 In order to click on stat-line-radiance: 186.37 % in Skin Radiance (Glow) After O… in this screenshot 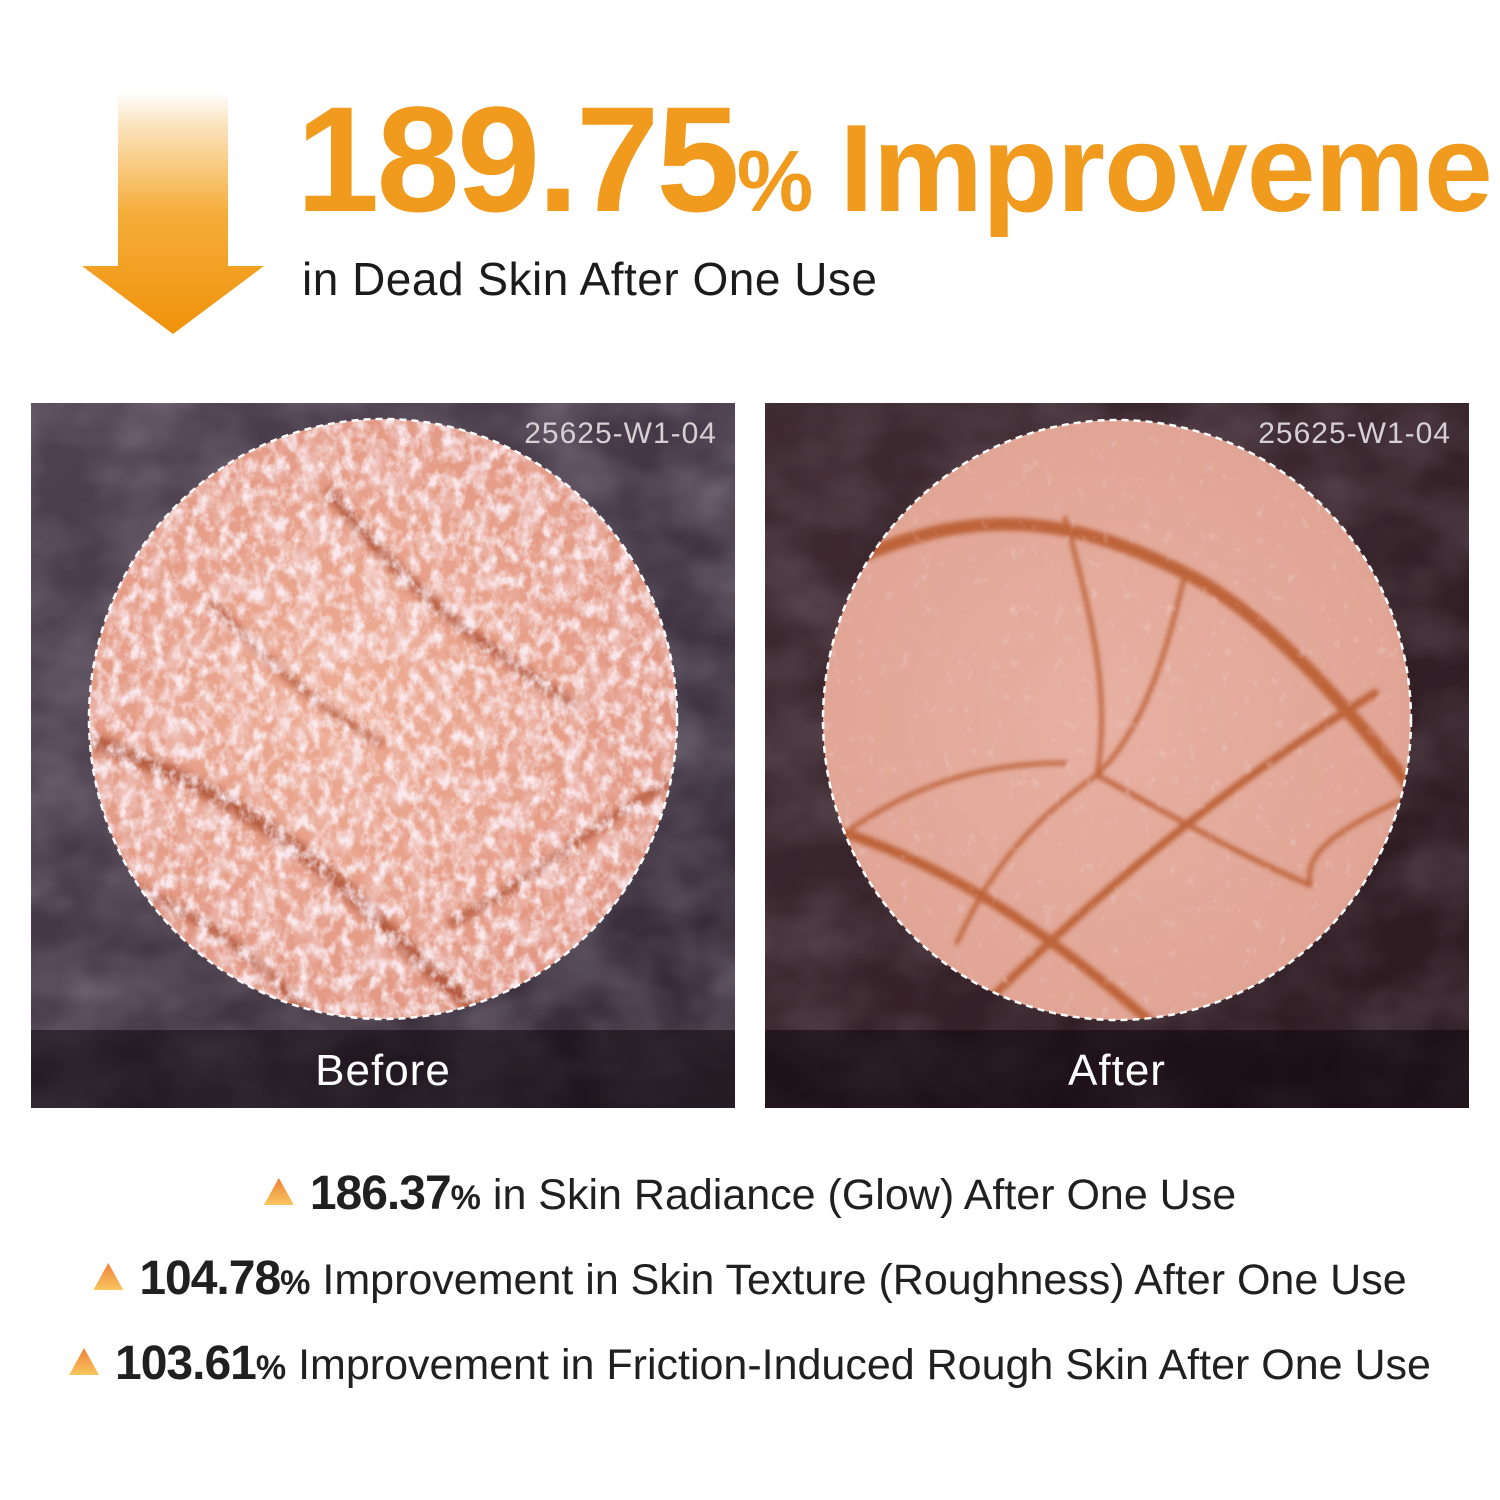, I will do `click(750, 1193)`.